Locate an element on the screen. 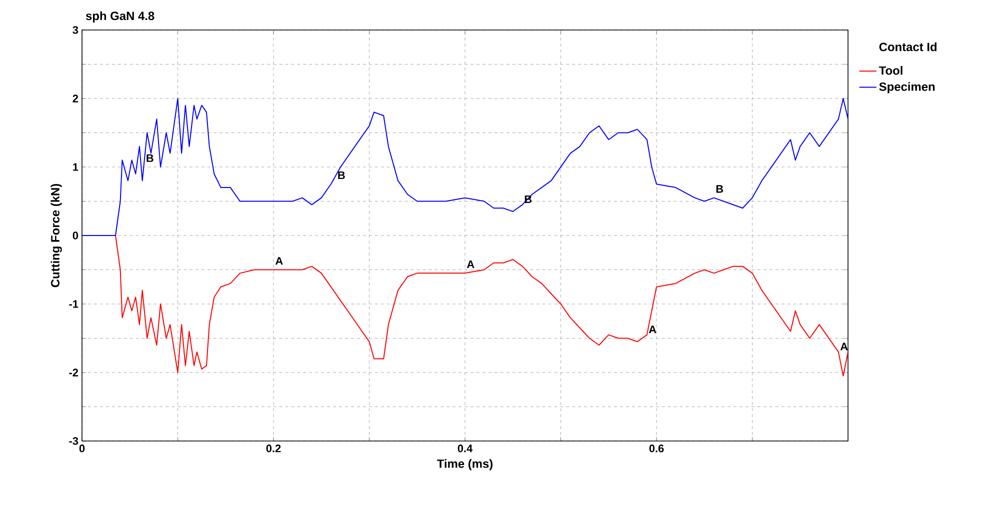 The width and height of the screenshot is (994, 506). x-axis-title: Time (ms) is located at coordinates (465, 464).